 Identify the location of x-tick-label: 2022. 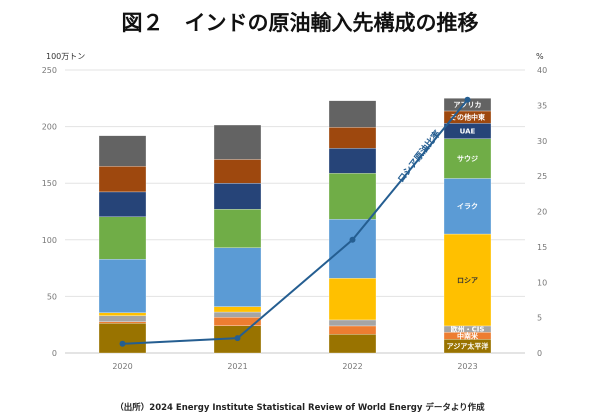
(352, 366).